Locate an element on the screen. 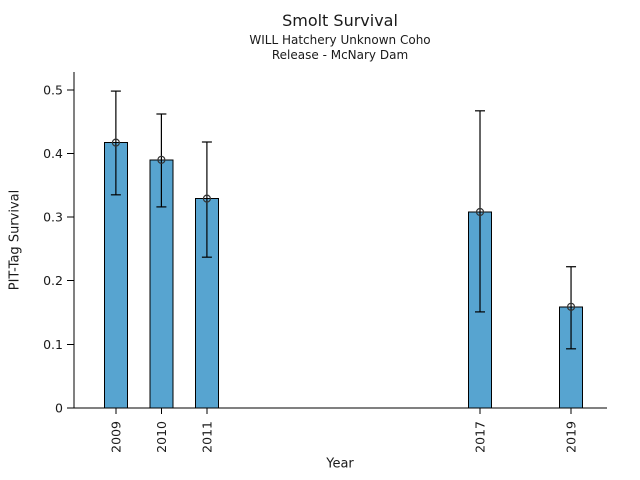 The image size is (640, 480). chart-subtitle-line2: Release - McNary Dam is located at coordinates (340, 55).